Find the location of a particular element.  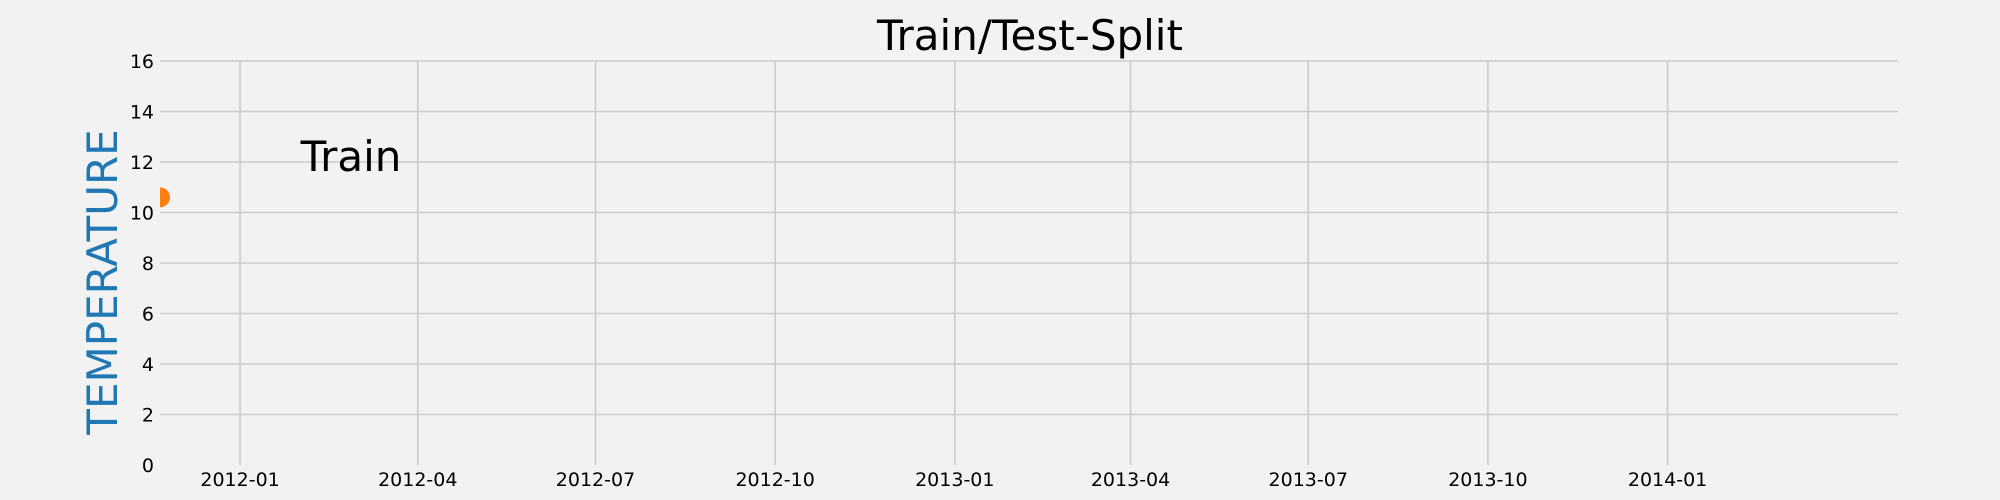

x-tick-label: 2013-01 is located at coordinates (954, 480).